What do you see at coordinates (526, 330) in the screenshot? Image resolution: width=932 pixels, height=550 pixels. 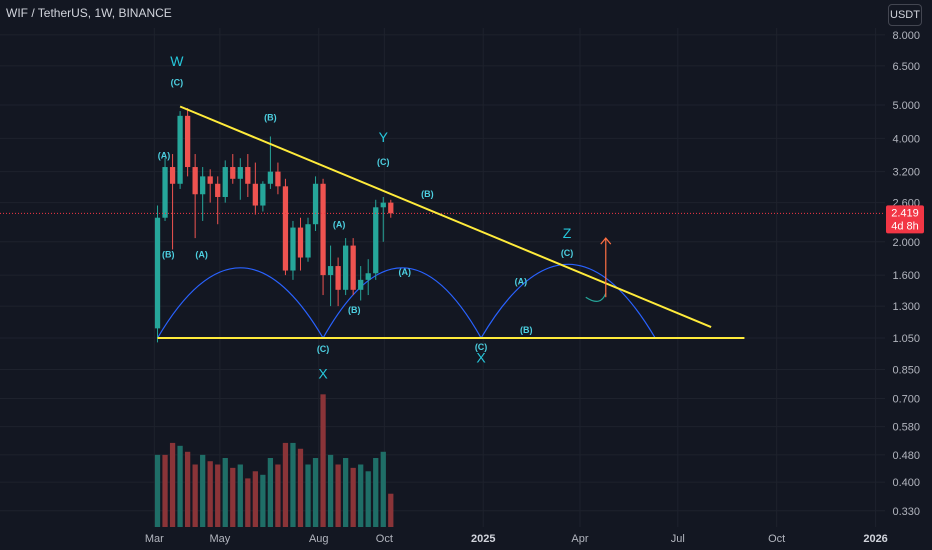 I see `wave-label-16: (B)` at bounding box center [526, 330].